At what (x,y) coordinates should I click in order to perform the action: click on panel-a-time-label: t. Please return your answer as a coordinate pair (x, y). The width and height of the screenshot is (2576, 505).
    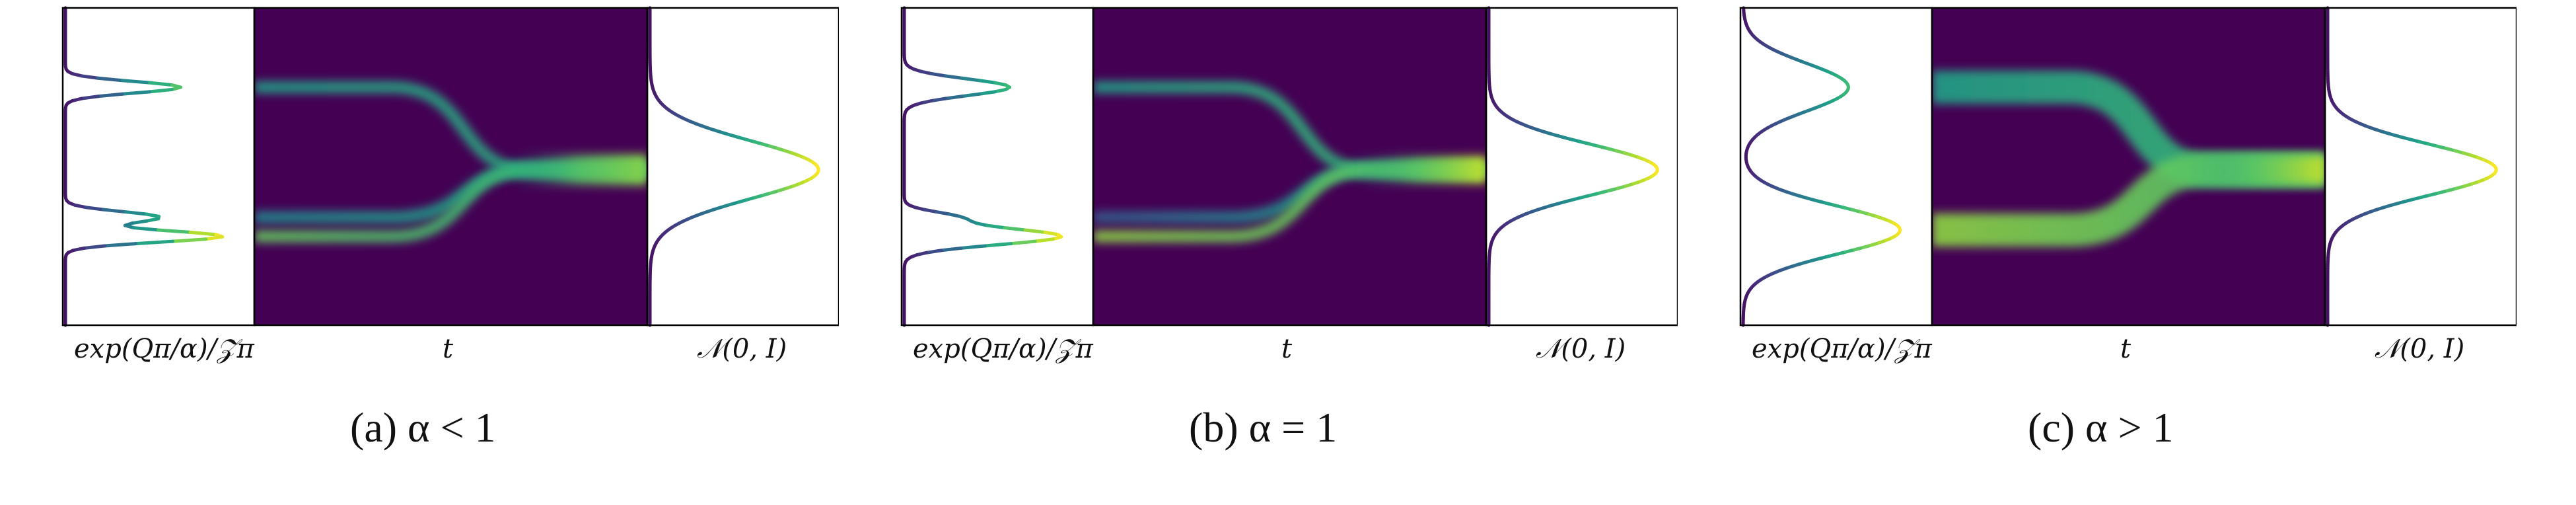
    Looking at the image, I should click on (448, 349).